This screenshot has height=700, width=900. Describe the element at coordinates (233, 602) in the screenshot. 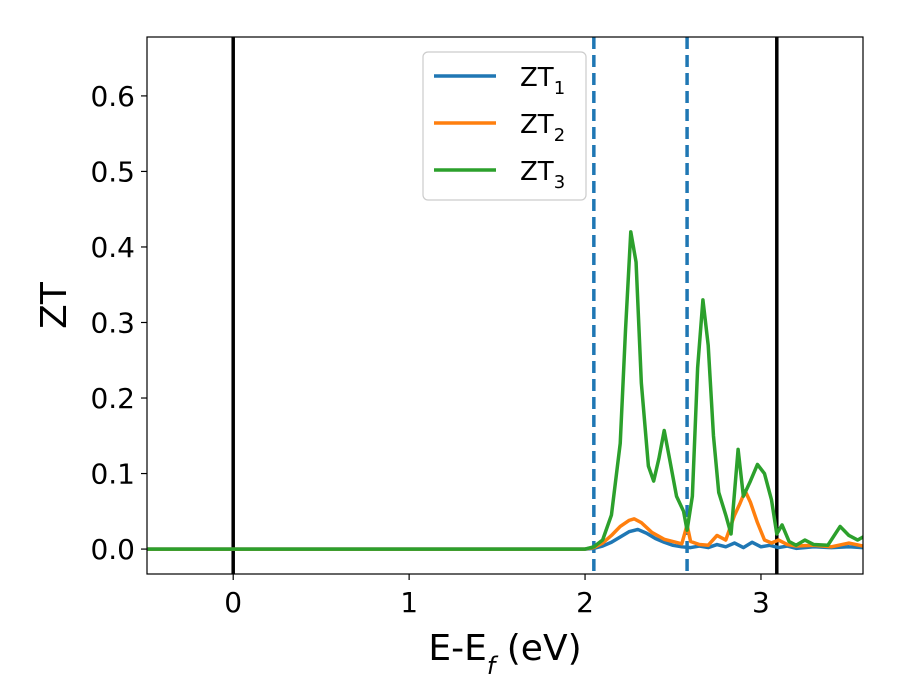

I see `x-tick-label: 0` at that location.